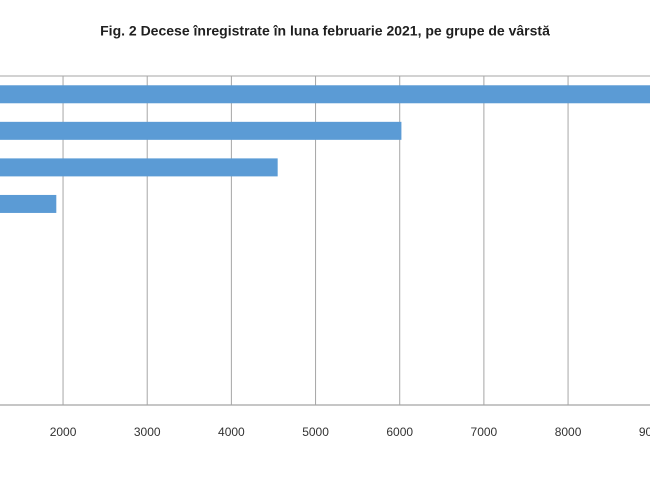 This screenshot has width=650, height=488. What do you see at coordinates (568, 432) in the screenshot?
I see `x-tick-label: 8000` at bounding box center [568, 432].